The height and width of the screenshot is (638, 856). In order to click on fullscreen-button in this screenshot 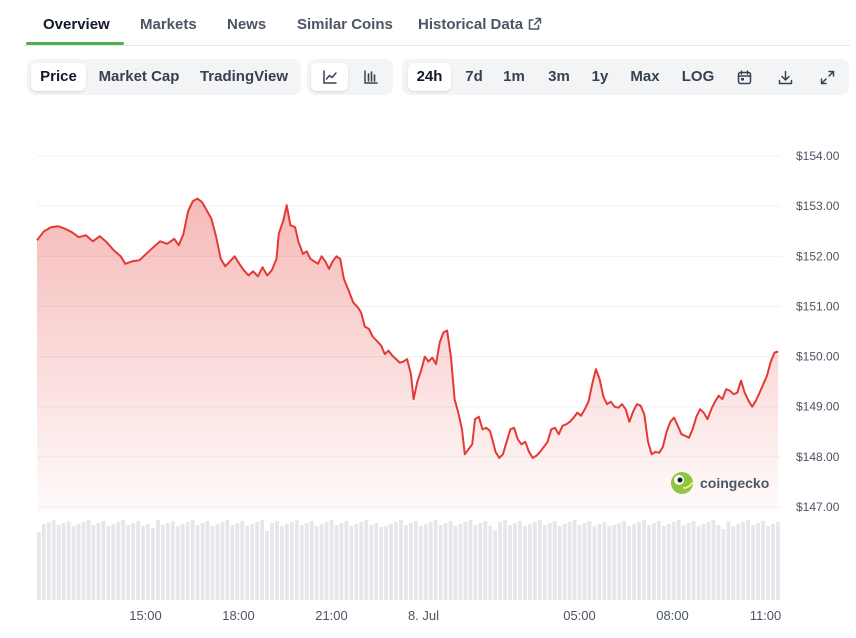, I will do `click(827, 77)`.